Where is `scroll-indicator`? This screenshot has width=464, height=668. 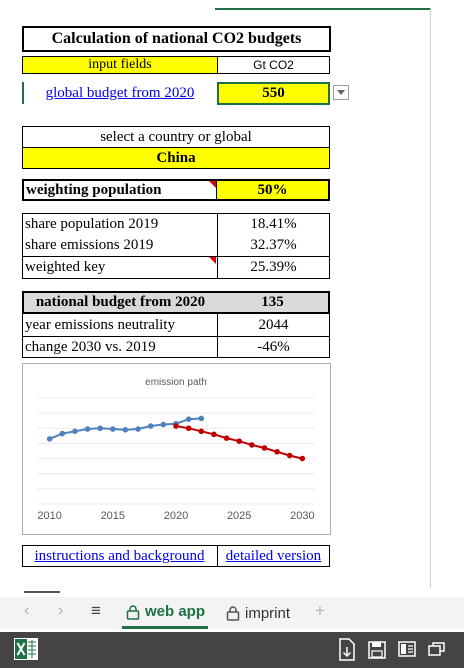
scroll-indicator is located at coordinates (42, 592).